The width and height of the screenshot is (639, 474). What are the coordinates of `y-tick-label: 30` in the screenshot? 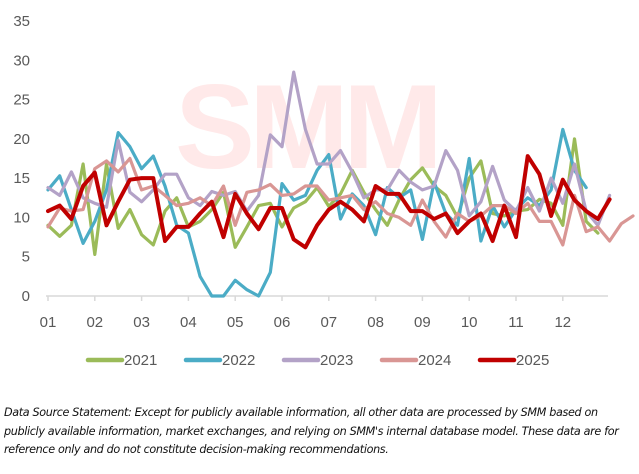 It's located at (21, 60).